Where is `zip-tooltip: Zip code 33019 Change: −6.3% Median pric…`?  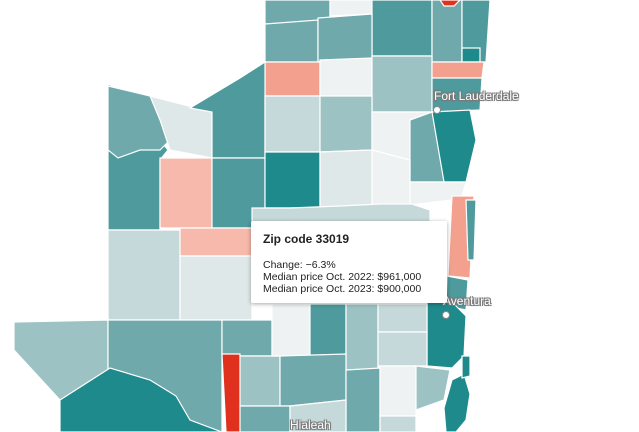 zip-tooltip: Zip code 33019 Change: −6.3% Median pric… is located at coordinates (349, 262).